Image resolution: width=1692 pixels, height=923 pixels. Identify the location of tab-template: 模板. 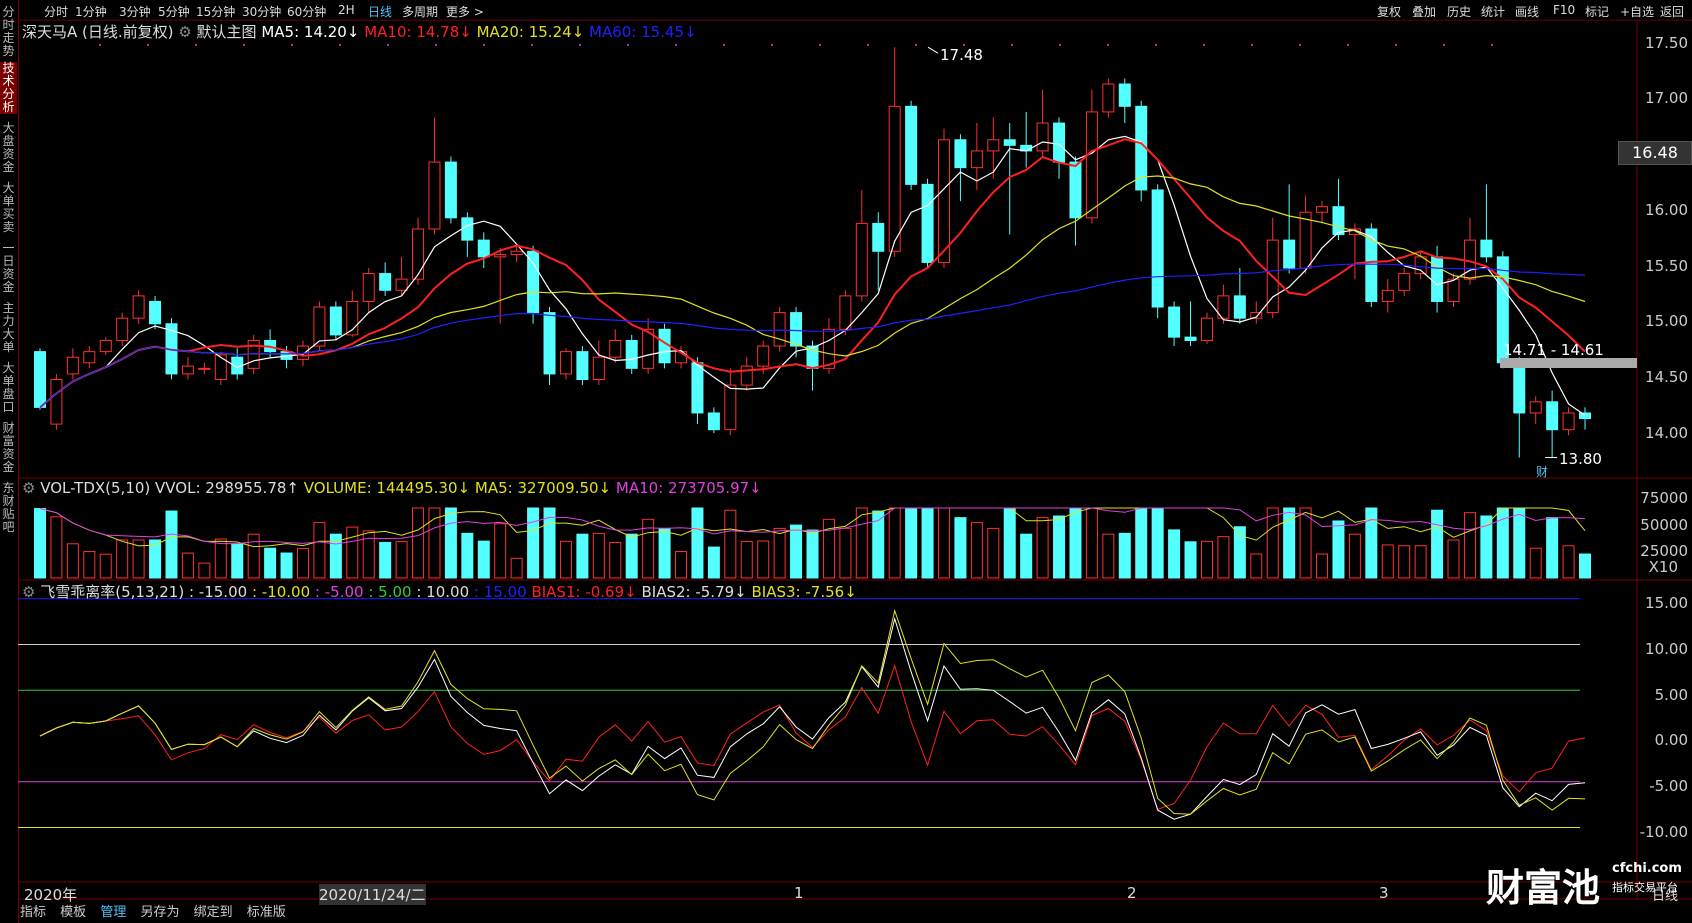
(73, 912).